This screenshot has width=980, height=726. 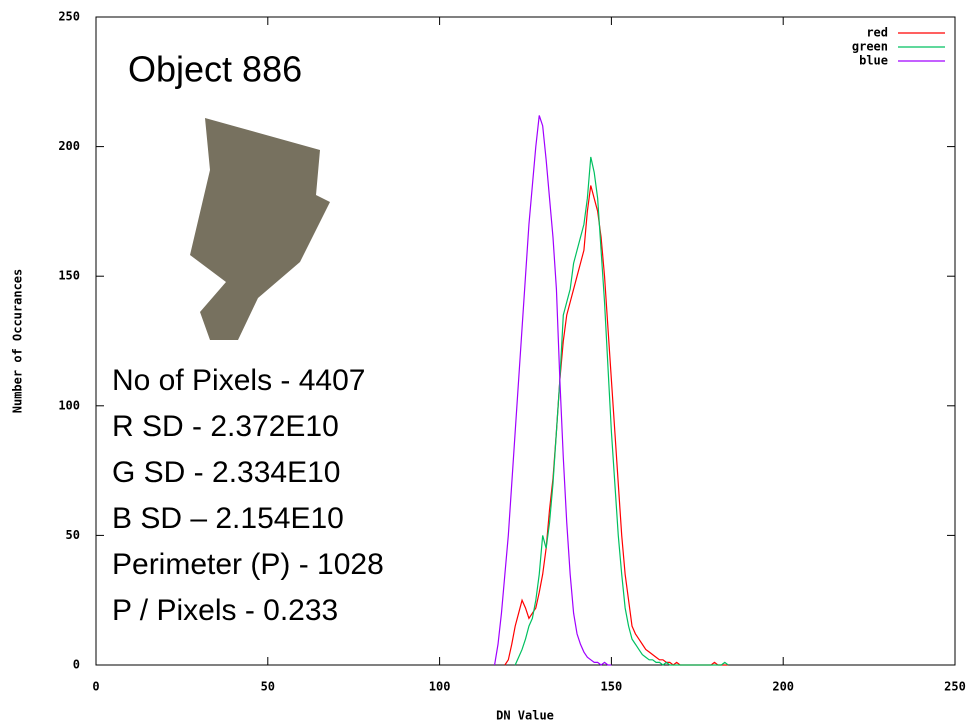 What do you see at coordinates (76, 665) in the screenshot?
I see `y-tick-label: 0` at bounding box center [76, 665].